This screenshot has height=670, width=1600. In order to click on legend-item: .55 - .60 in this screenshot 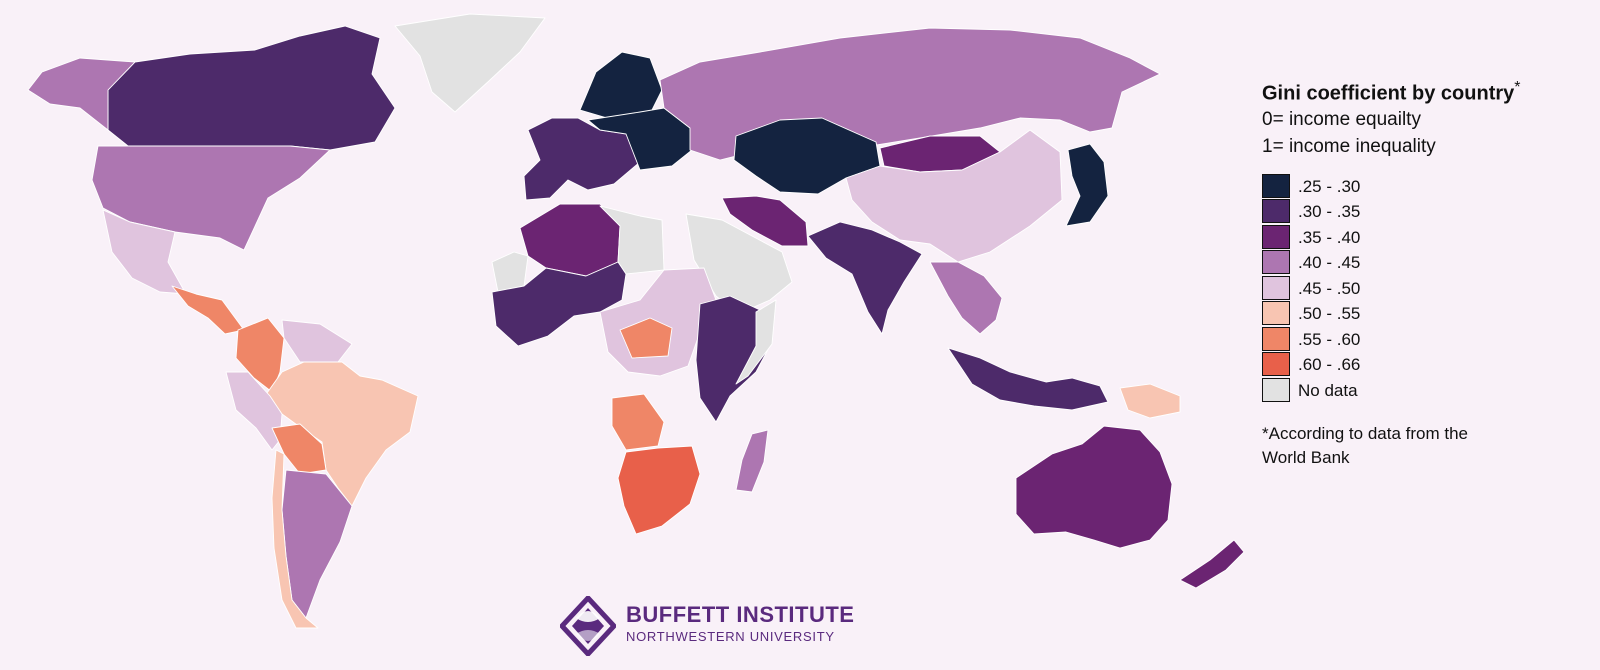, I will do `click(1427, 338)`.